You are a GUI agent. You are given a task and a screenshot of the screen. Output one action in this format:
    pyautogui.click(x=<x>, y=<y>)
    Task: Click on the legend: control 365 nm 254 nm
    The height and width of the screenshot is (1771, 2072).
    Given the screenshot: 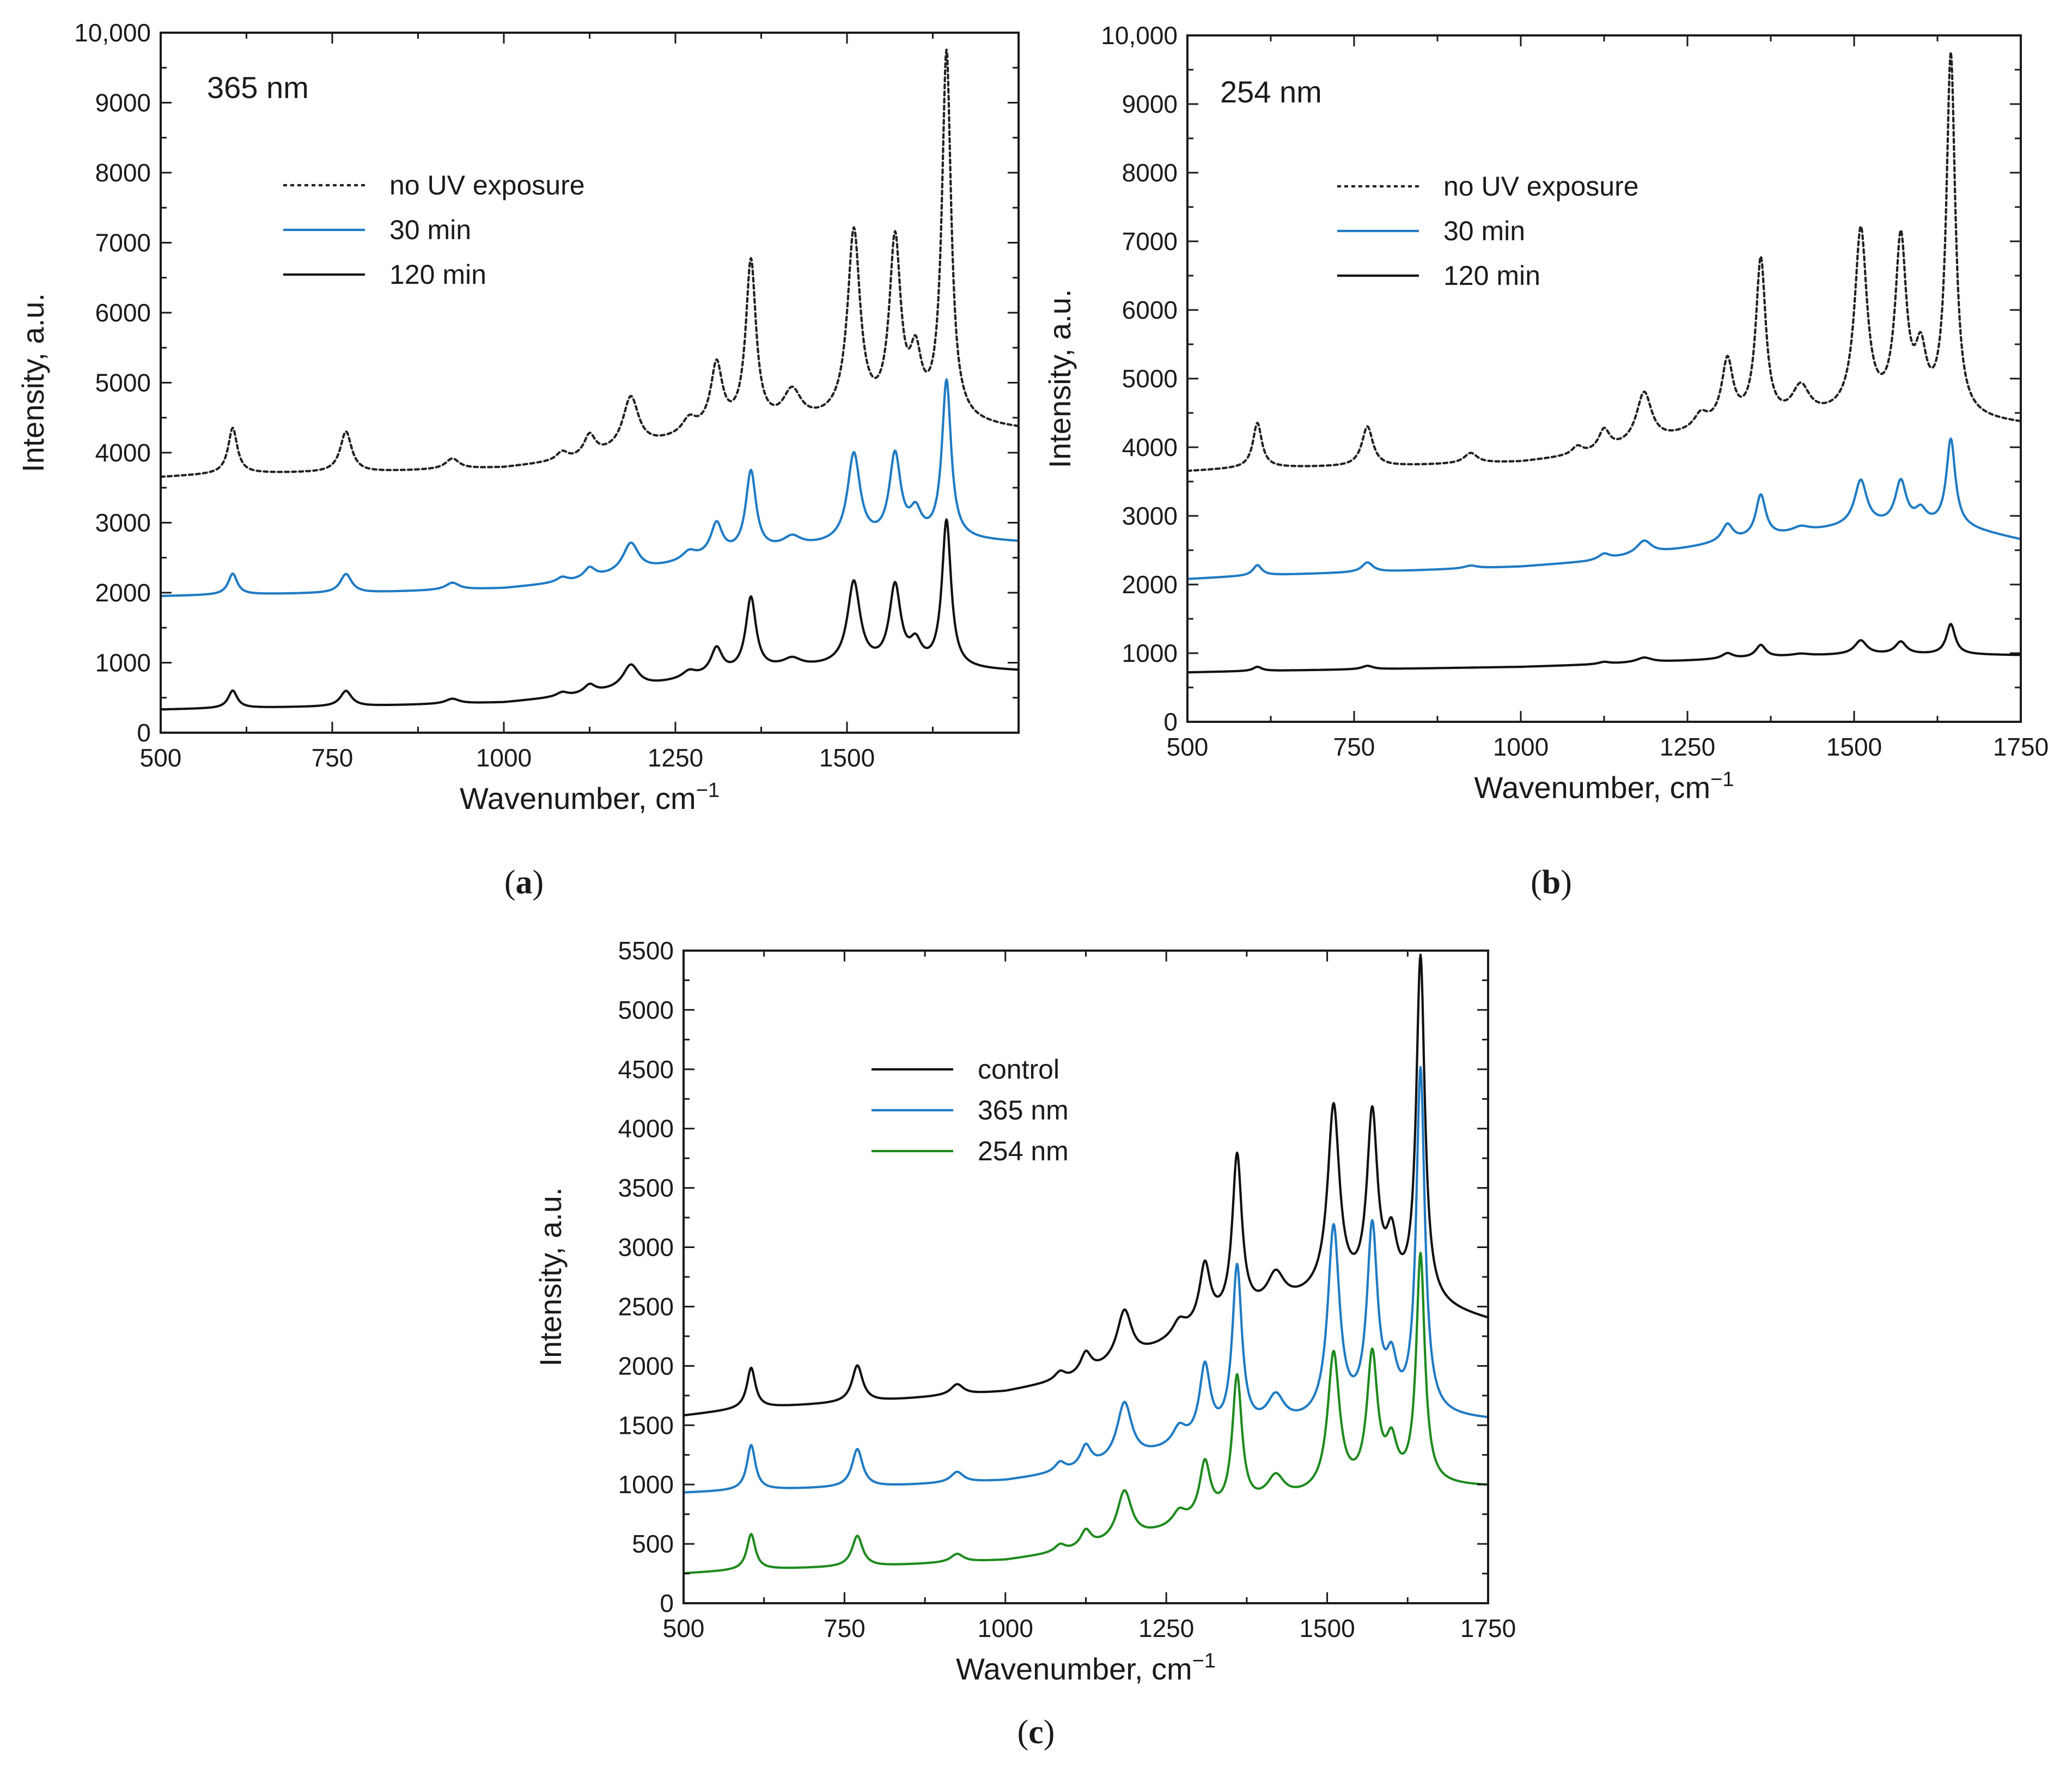 What is the action you would take?
    pyautogui.click(x=971, y=1110)
    